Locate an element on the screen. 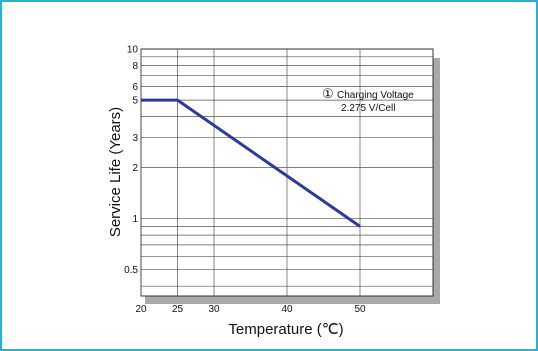 The width and height of the screenshot is (538, 351). annotation-line-2: 2.275 V/Cell is located at coordinates (368, 108).